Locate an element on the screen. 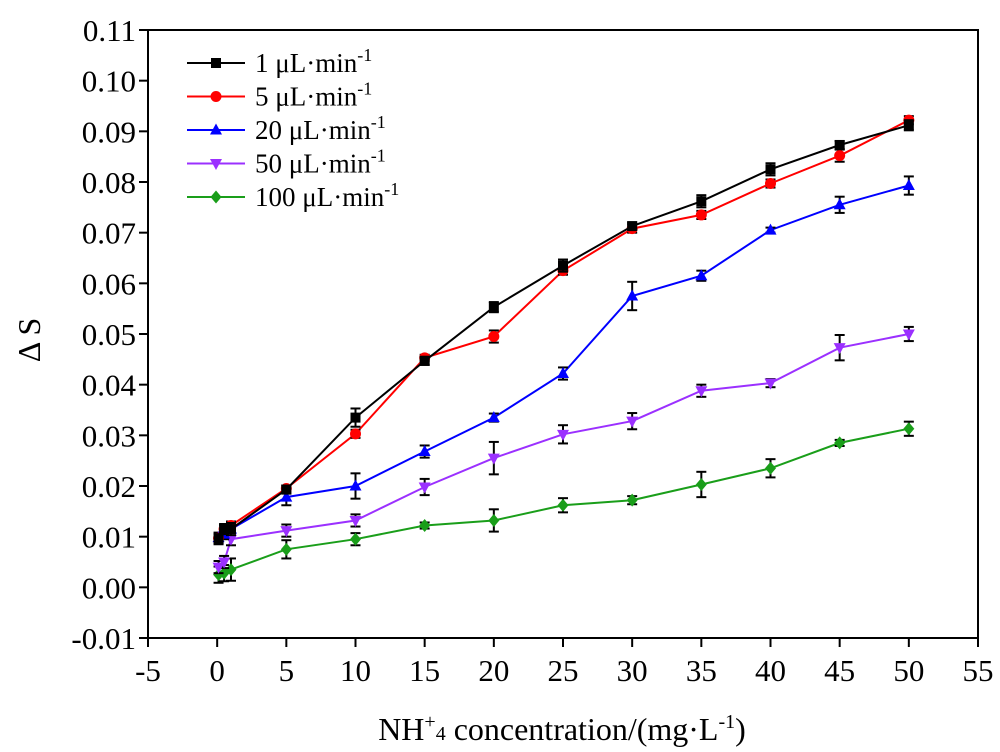 This screenshot has height=752, width=1000. x-tick-label: 20 is located at coordinates (493, 670).